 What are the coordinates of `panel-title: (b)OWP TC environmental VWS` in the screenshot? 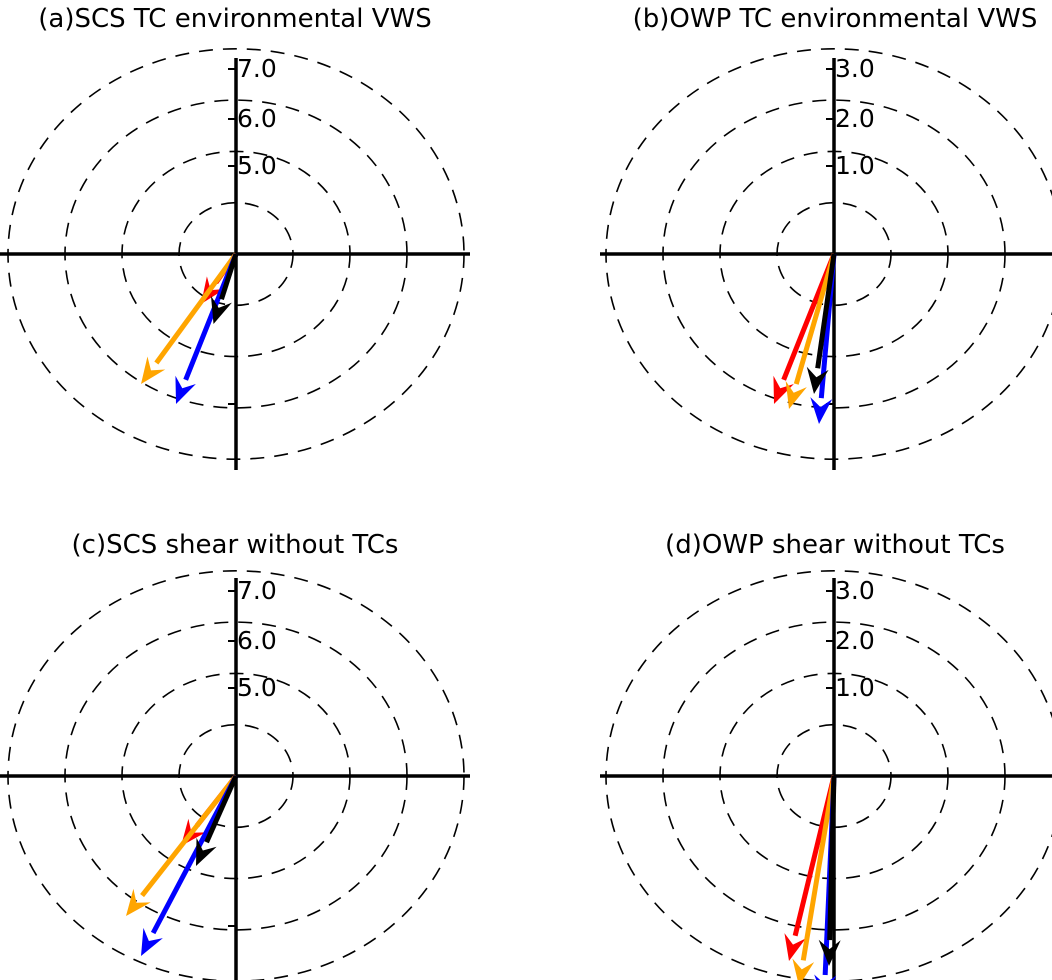 It's located at (835, 19).